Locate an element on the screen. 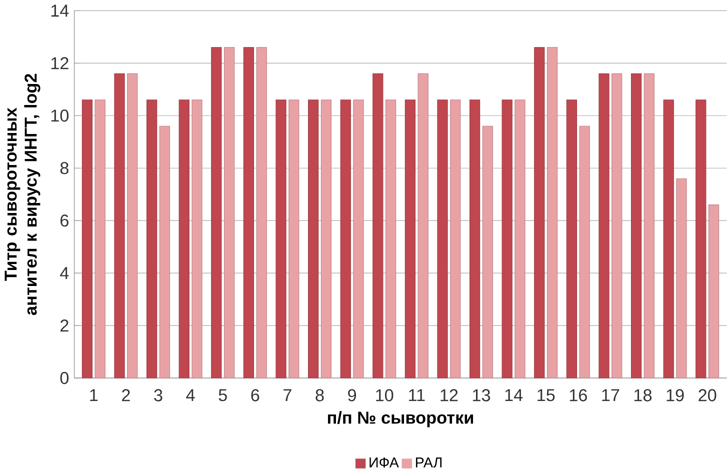 This screenshot has width=727, height=475. x-tick-label: 15 is located at coordinates (546, 395).